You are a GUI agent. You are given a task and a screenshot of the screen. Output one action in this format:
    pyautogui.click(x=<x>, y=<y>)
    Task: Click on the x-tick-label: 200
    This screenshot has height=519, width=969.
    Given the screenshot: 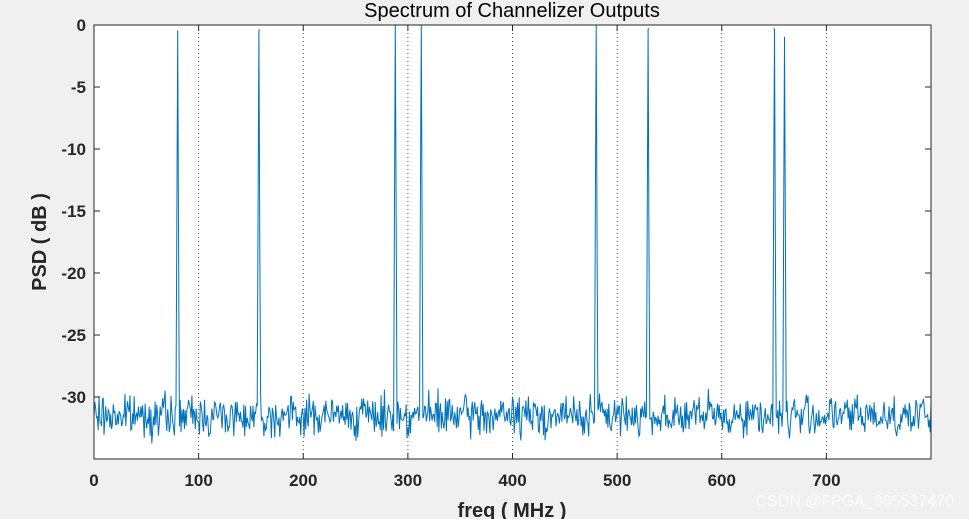 What is the action you would take?
    pyautogui.click(x=303, y=480)
    